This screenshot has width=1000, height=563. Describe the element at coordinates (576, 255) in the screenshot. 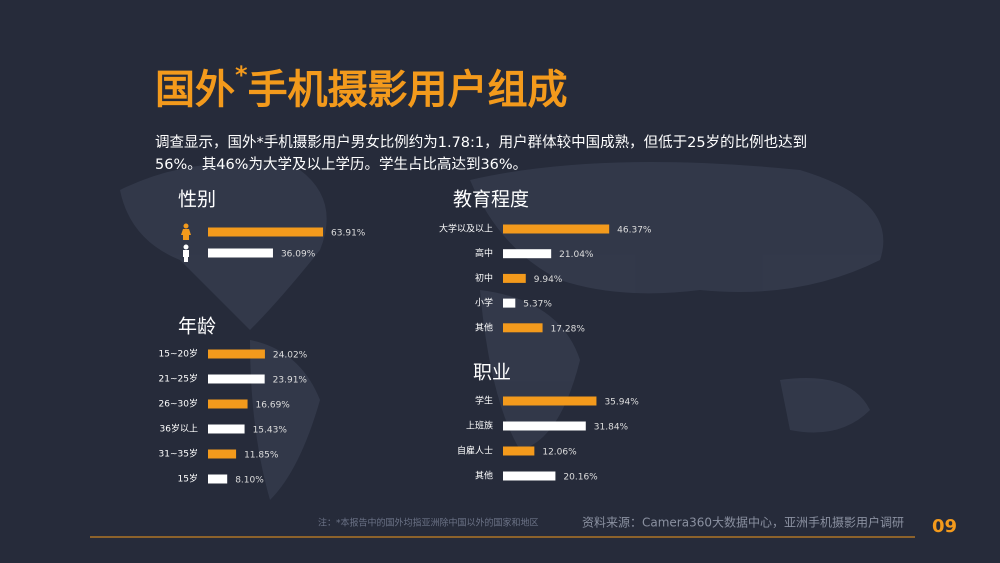

I see `value-label: 21.04%` at that location.